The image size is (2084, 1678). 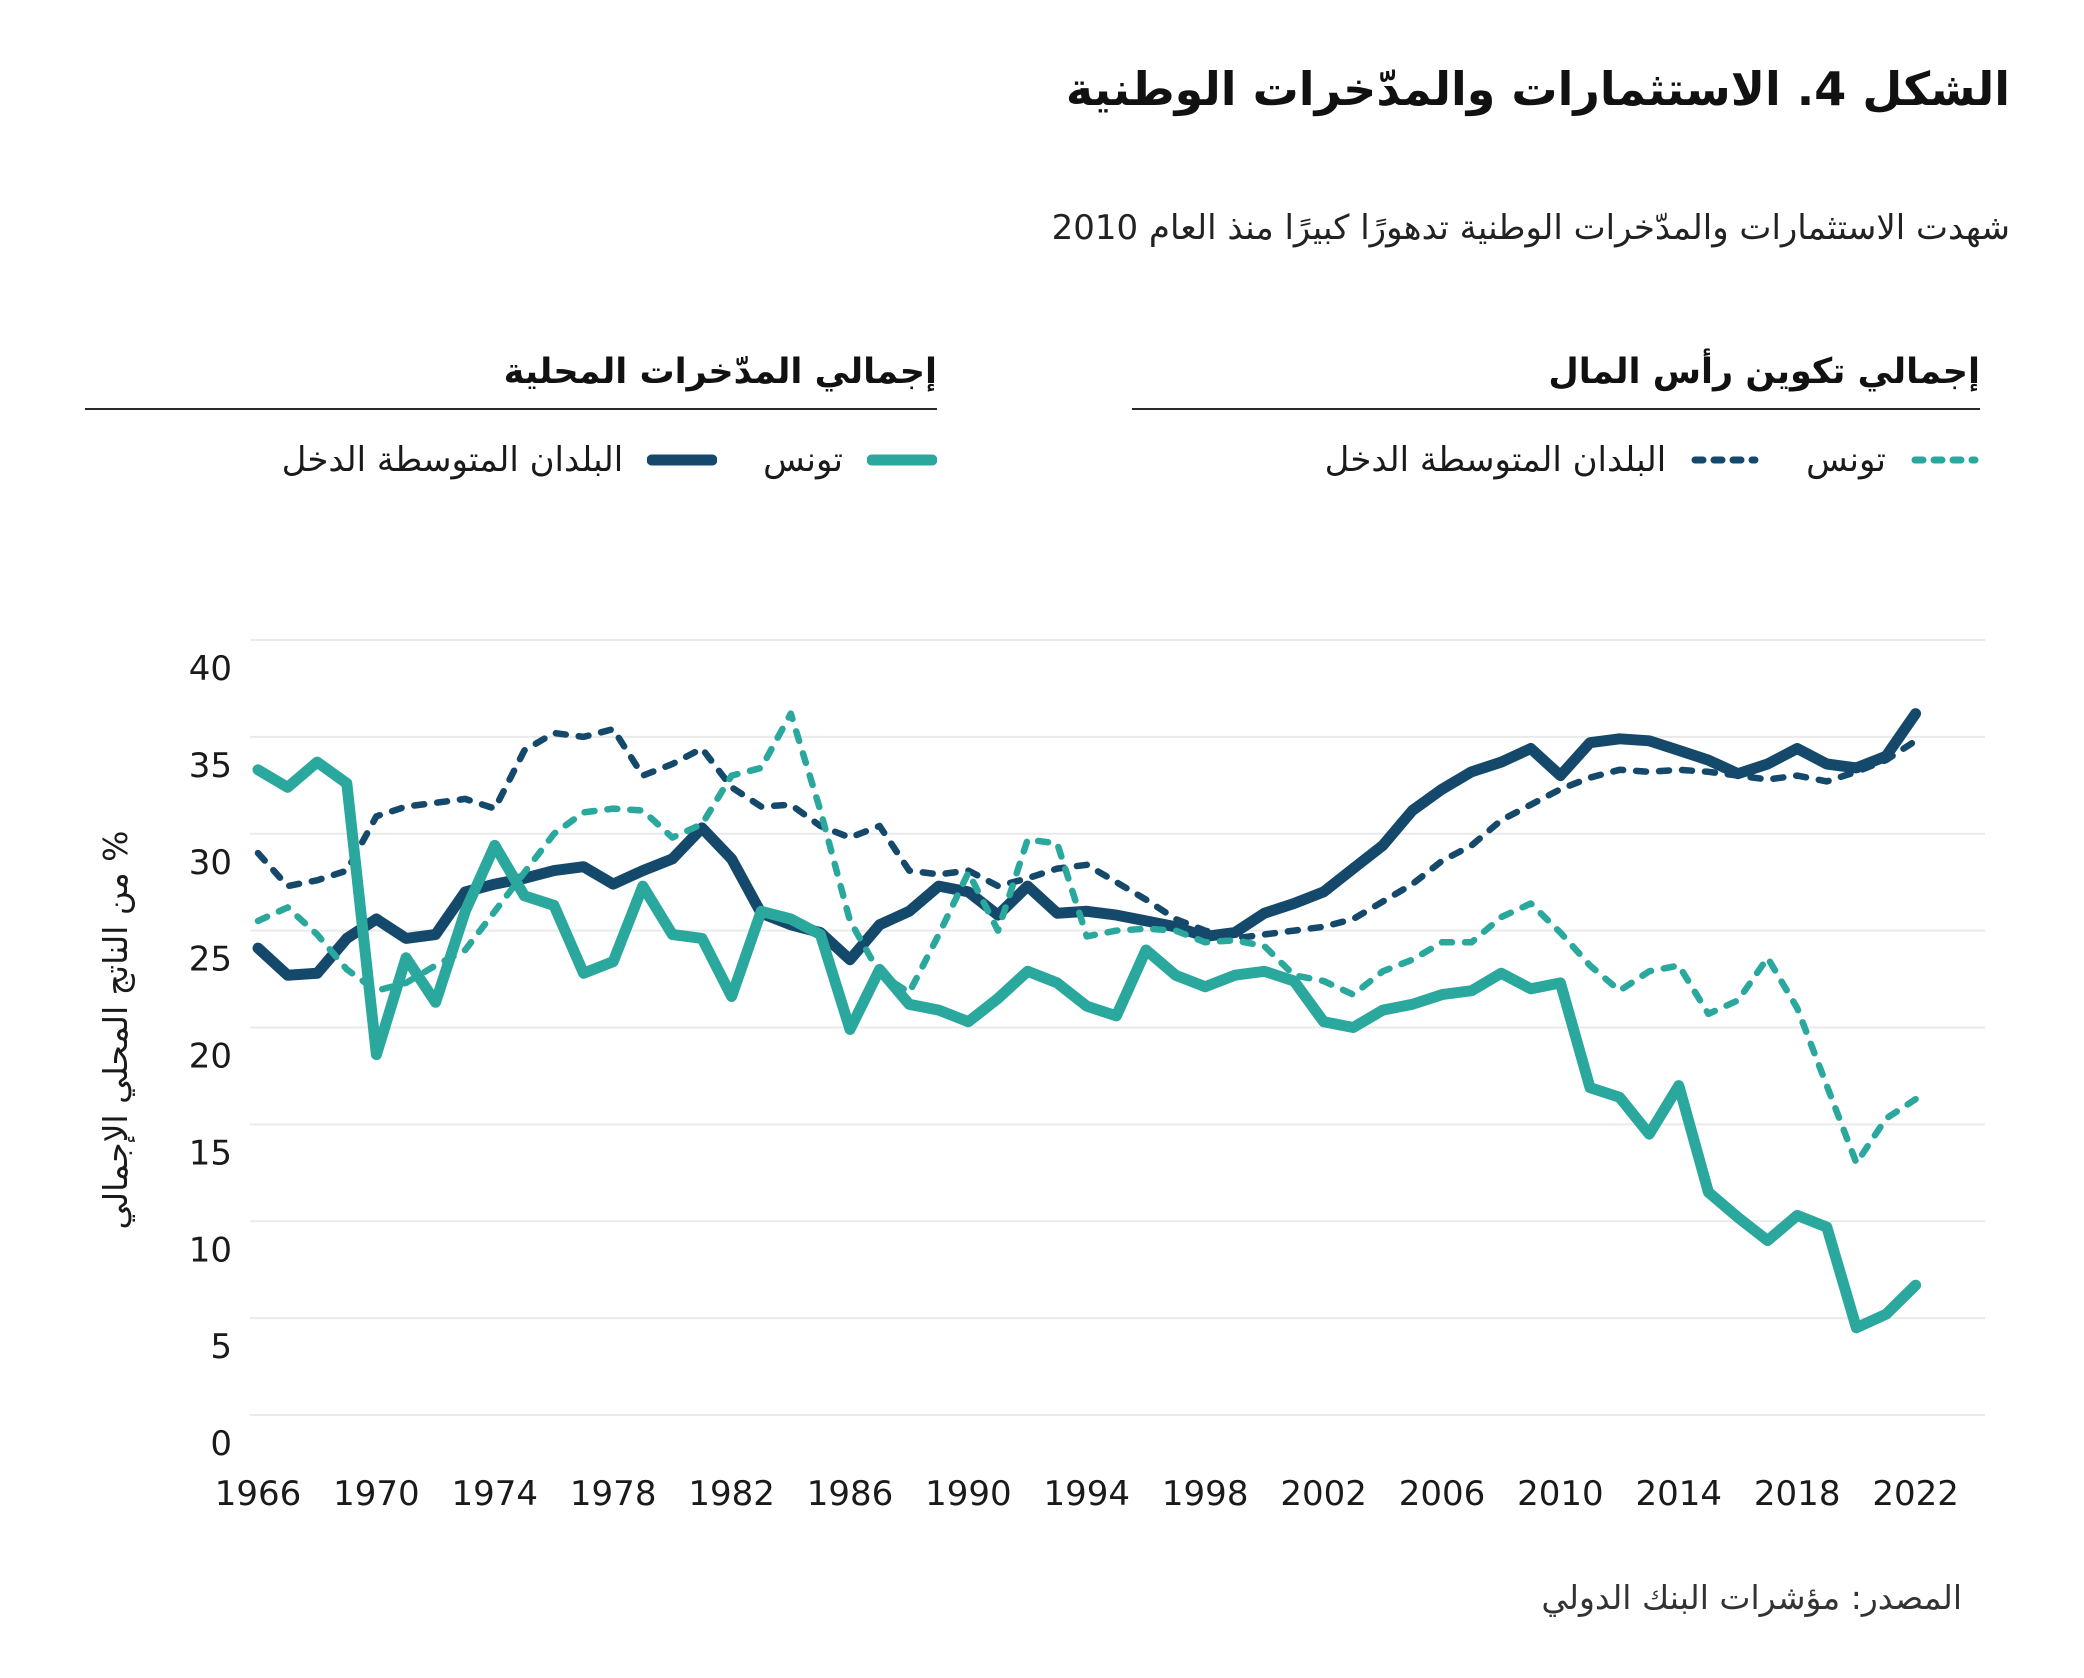 I want to click on x-tick-label: 2014, so click(x=1679, y=1494).